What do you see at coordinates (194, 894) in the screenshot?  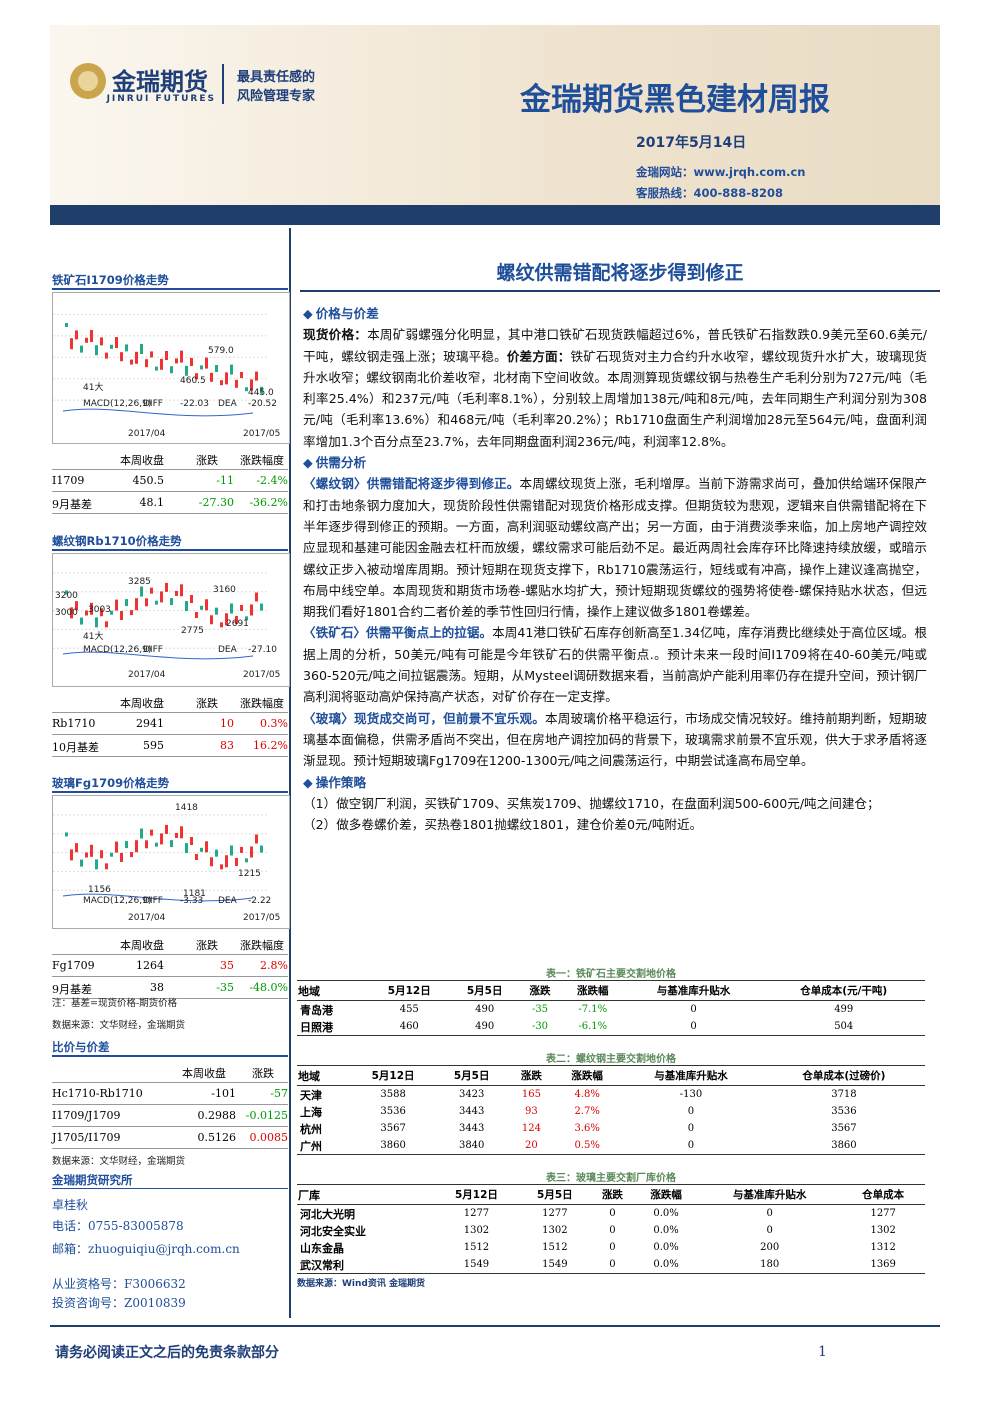 I see `chart-label: 1181` at bounding box center [194, 894].